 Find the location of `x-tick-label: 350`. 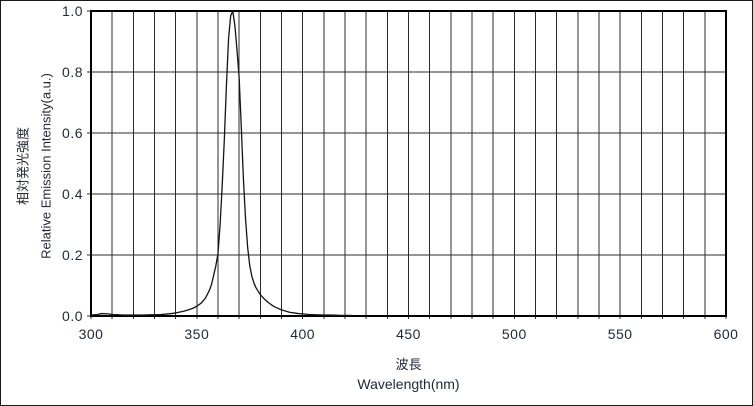

x-tick-label: 350 is located at coordinates (197, 334).